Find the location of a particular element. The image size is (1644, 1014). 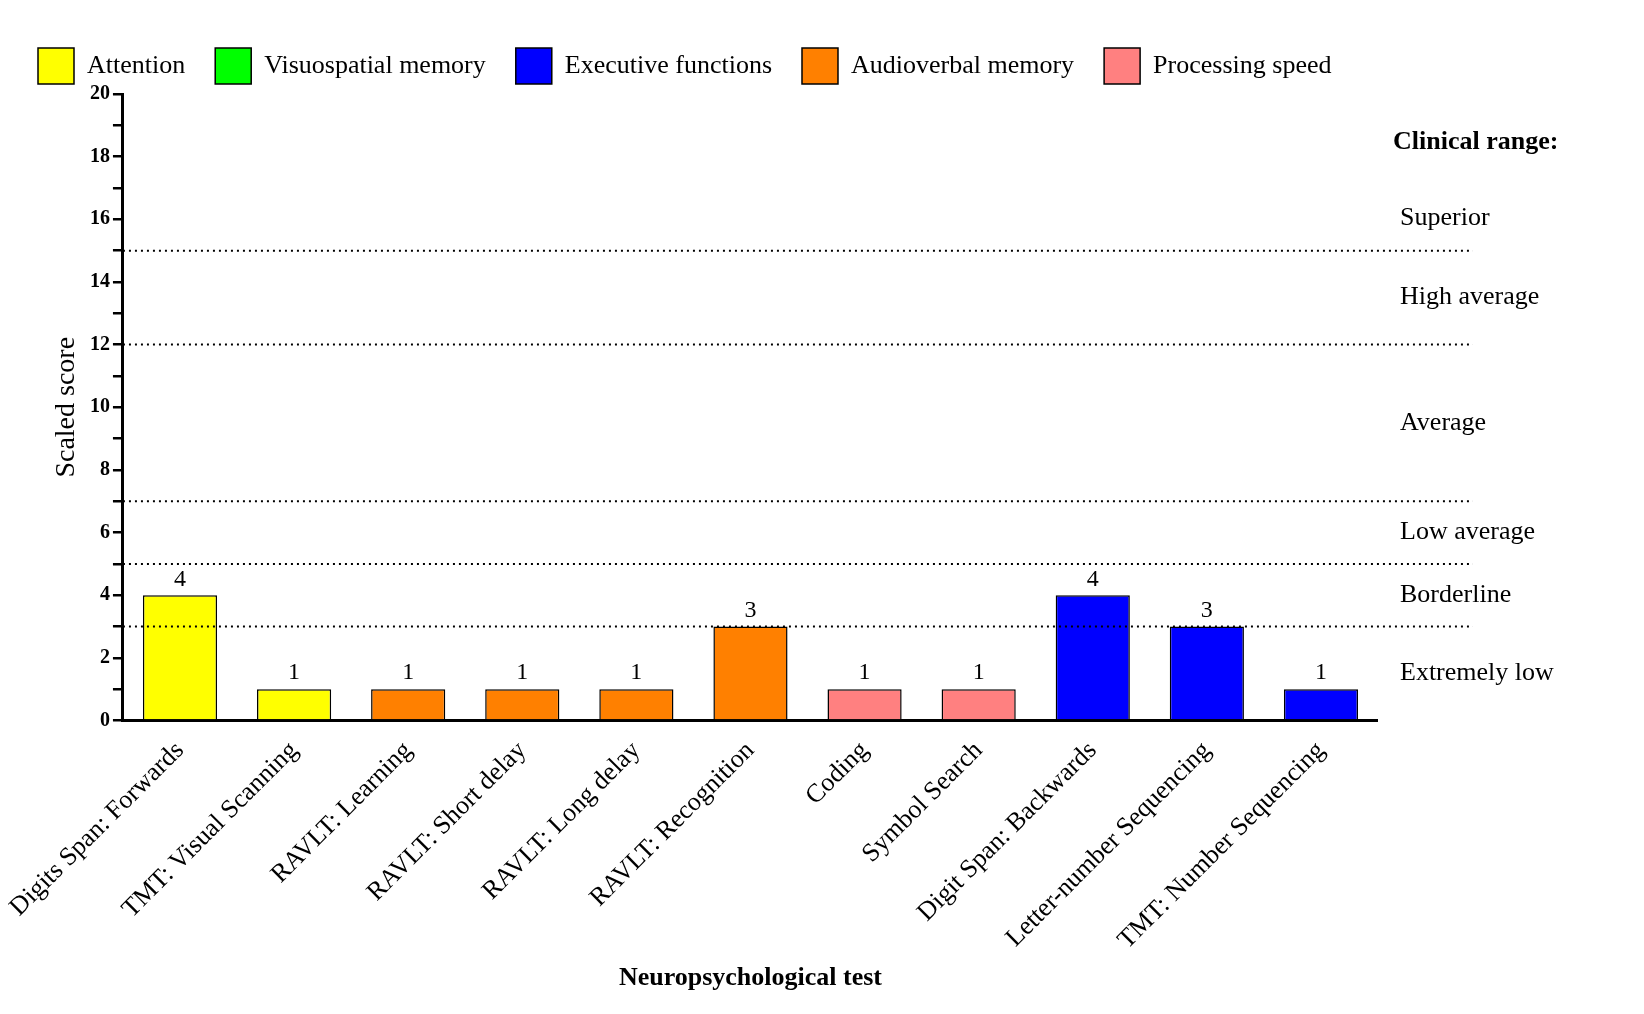

y-tick-label: 6 is located at coordinates (104, 530).